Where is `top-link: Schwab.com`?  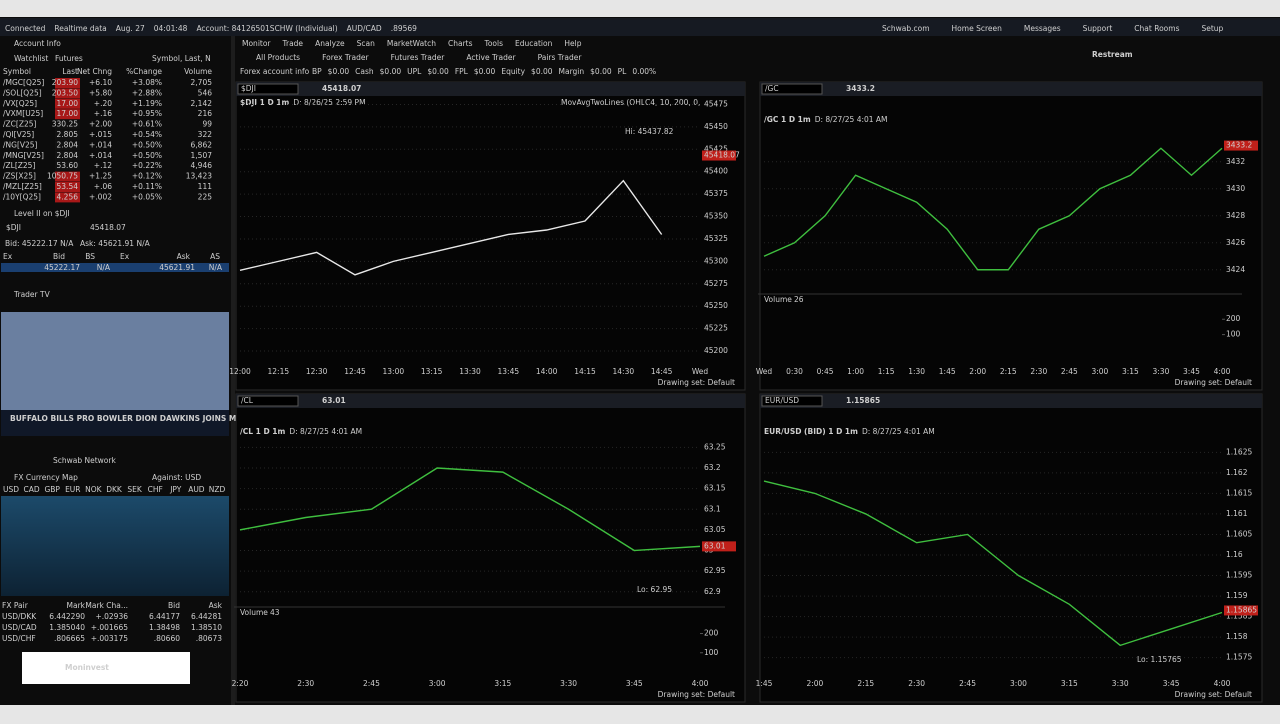 top-link: Schwab.com is located at coordinates (906, 28).